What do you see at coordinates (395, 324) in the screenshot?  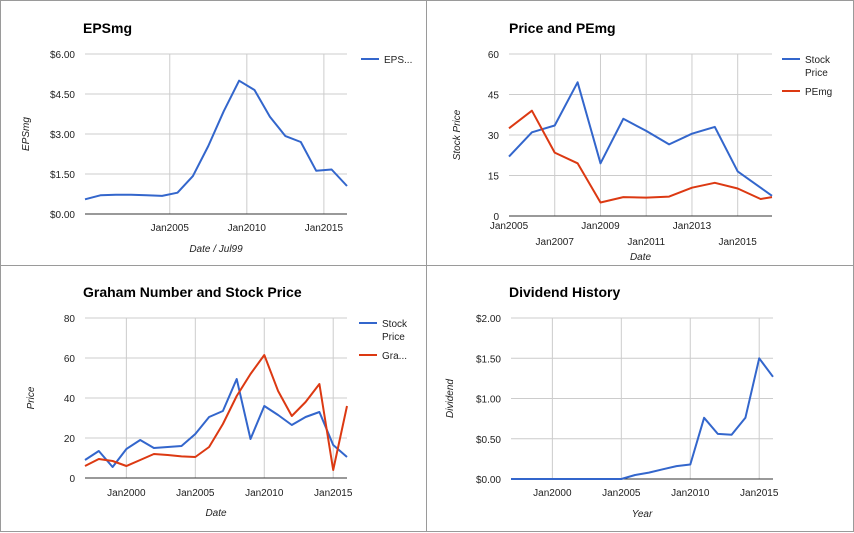 I see `chart2-legend-label-line: Stock` at bounding box center [395, 324].